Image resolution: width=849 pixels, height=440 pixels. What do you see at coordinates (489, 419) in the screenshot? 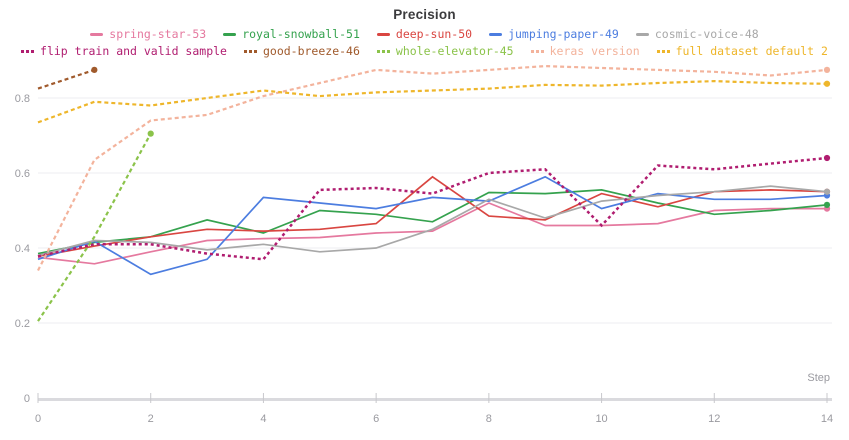
I see `x-tick-label-8: 8` at bounding box center [489, 419].